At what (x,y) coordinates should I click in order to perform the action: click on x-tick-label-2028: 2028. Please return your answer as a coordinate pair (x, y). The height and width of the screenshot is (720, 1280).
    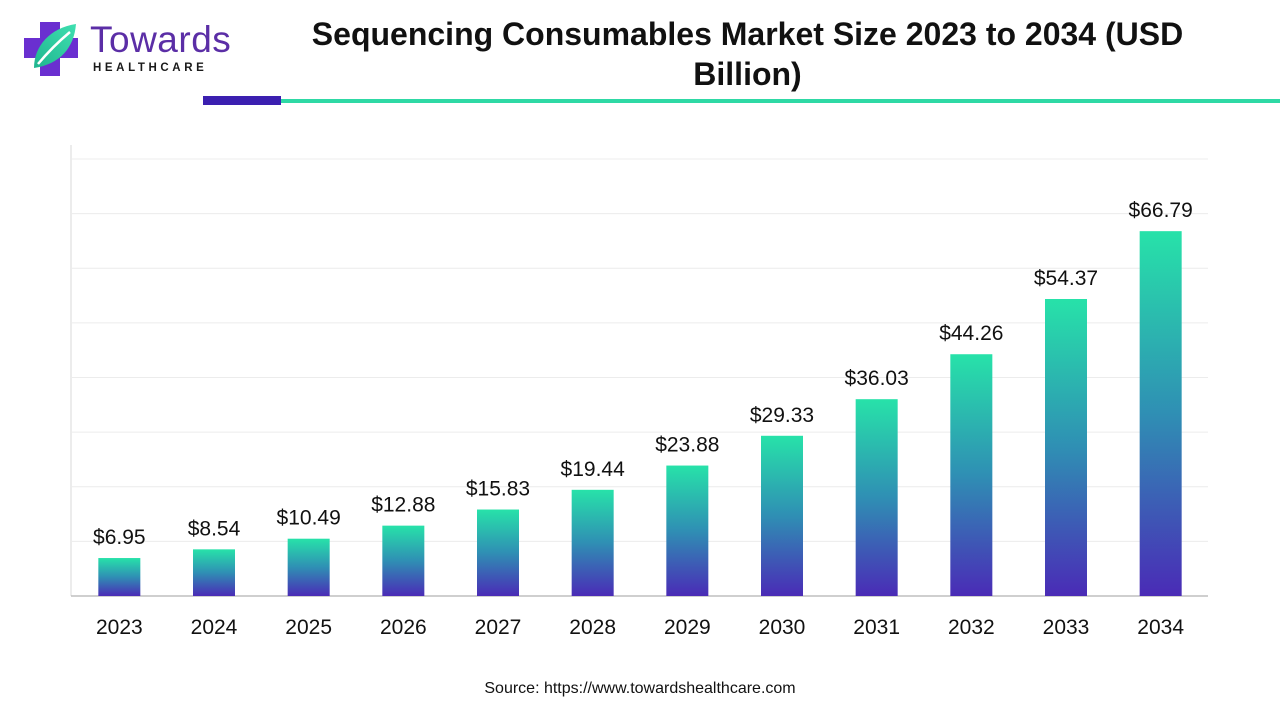
    Looking at the image, I should click on (592, 627).